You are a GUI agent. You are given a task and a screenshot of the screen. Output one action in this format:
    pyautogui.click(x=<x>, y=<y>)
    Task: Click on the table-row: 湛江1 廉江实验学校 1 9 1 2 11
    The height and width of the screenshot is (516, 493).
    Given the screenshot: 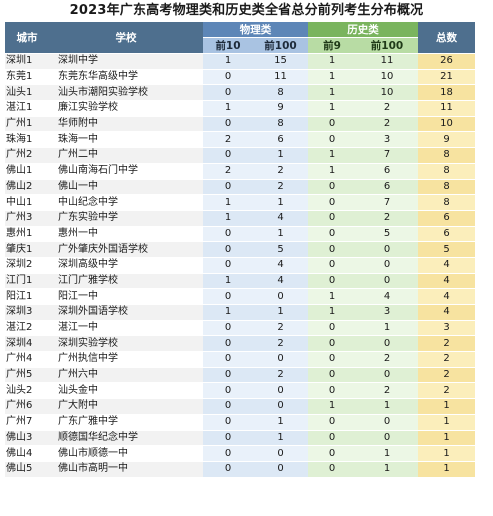 What is the action you would take?
    pyautogui.click(x=240, y=108)
    